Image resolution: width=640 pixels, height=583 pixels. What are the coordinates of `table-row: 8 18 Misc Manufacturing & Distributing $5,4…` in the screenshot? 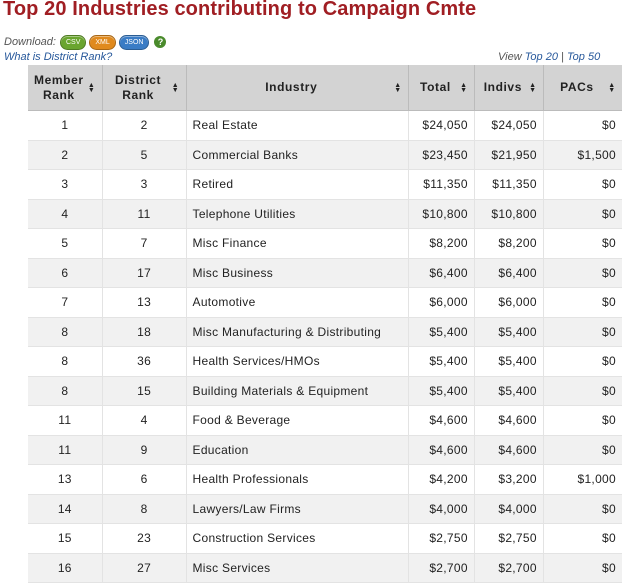 It's located at (325, 332).